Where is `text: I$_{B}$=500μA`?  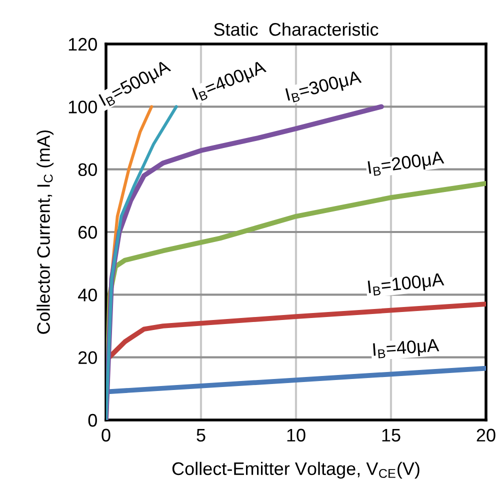
text: I$_{B}$=500μA is located at coordinates (135, 84).